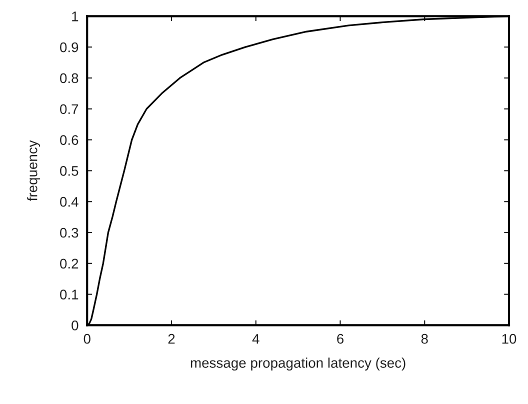 The width and height of the screenshot is (528, 404). What do you see at coordinates (509, 339) in the screenshot?
I see `x-tick-label: 10` at bounding box center [509, 339].